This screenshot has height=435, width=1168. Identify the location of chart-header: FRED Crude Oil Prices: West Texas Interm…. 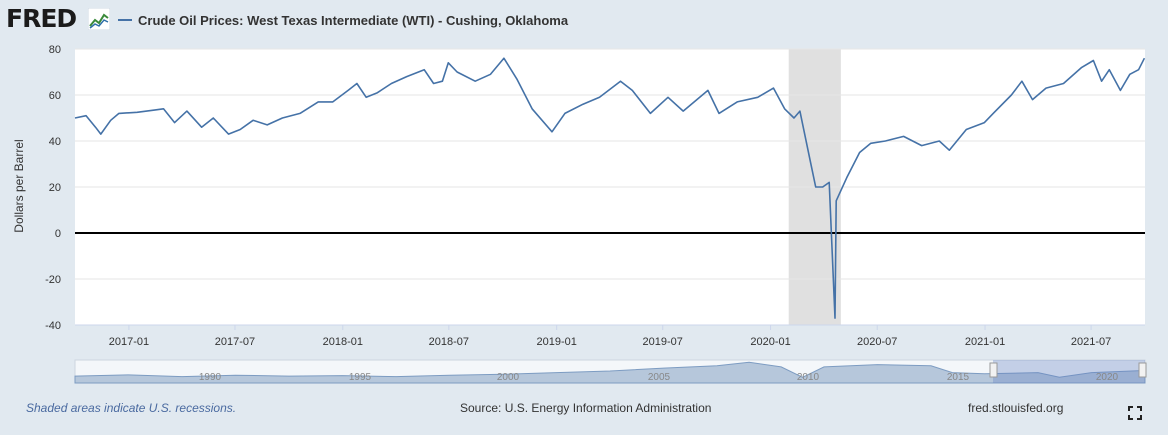
(584, 20).